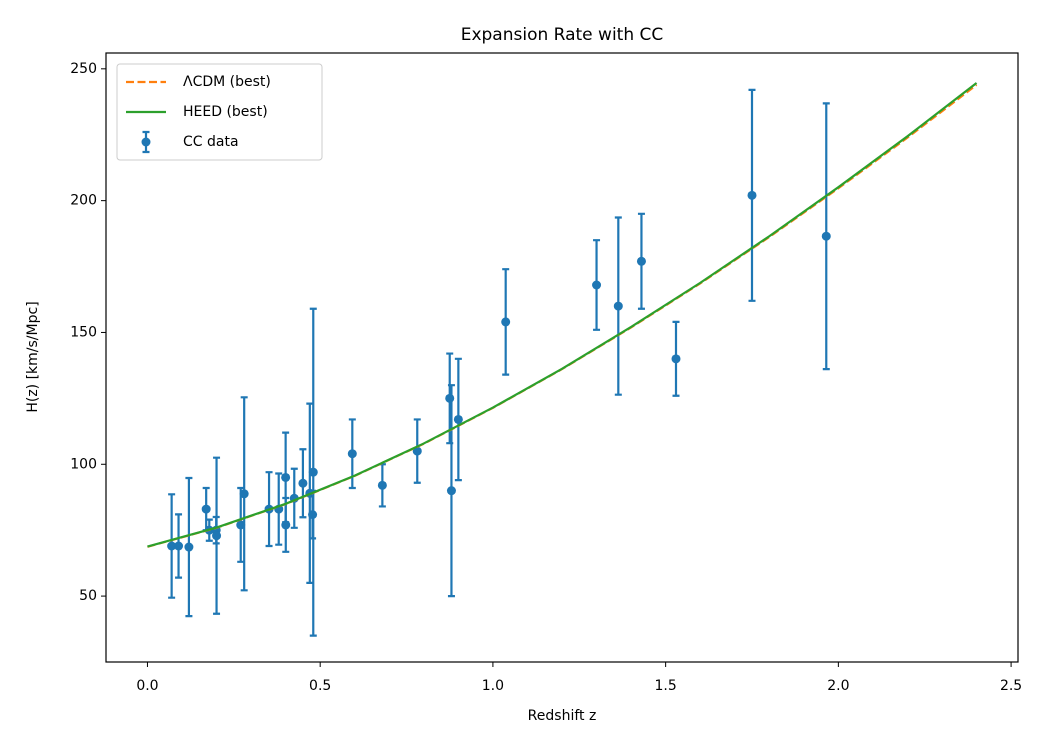  What do you see at coordinates (147, 686) in the screenshot?
I see `x-tick-label: 0.0` at bounding box center [147, 686].